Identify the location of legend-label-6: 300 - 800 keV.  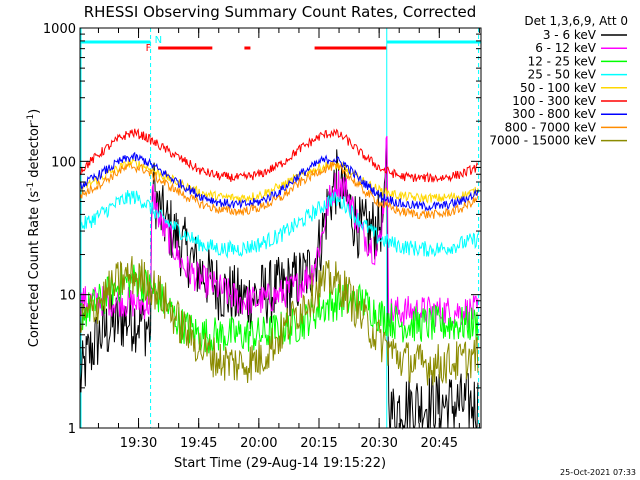
(554, 114).